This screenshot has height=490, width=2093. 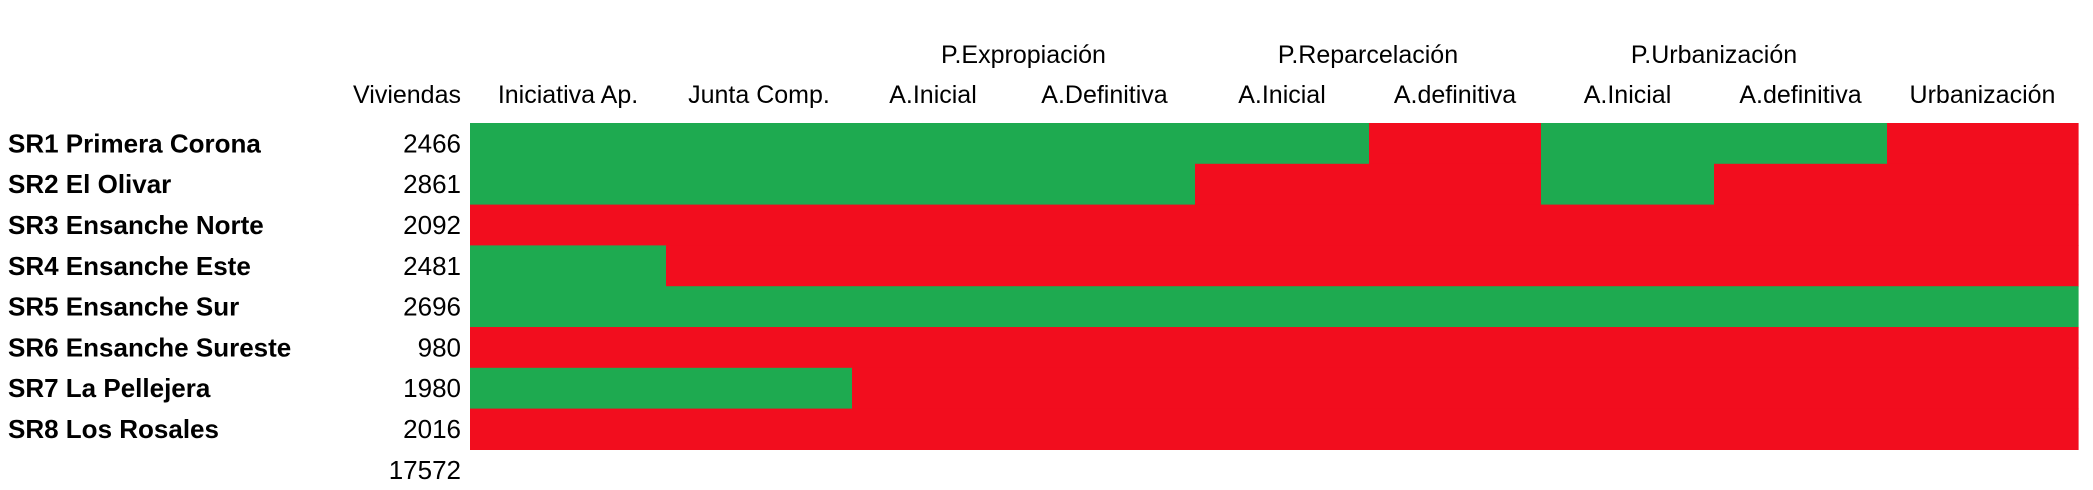 I want to click on row-label: SR5 Ensanche Sur, so click(x=123, y=307).